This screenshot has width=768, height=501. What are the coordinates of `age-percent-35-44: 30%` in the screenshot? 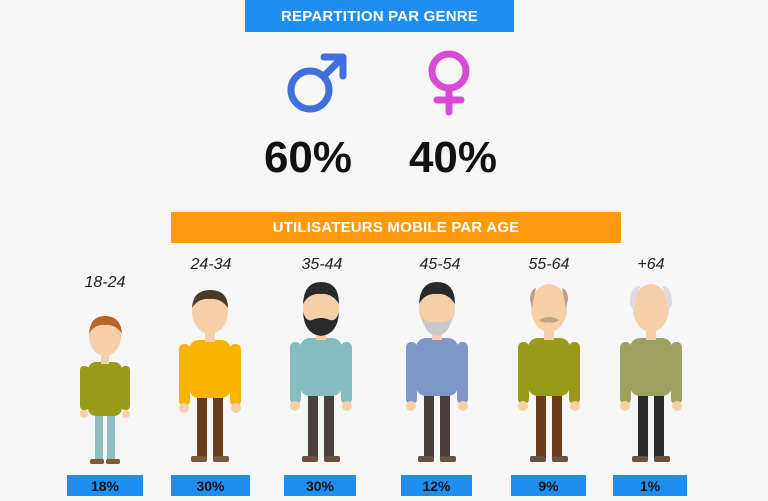 It's located at (320, 485).